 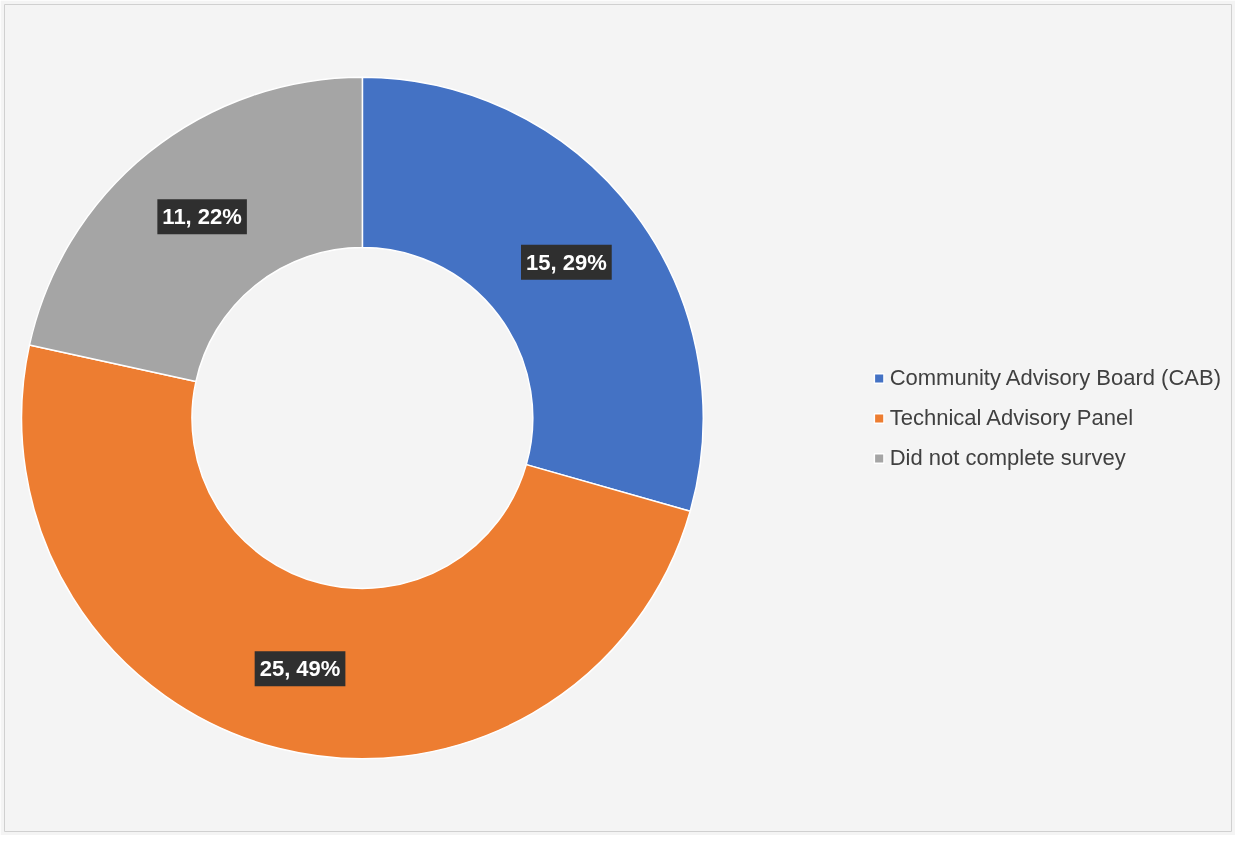 I want to click on data-label: 15, 29%, so click(x=566, y=262).